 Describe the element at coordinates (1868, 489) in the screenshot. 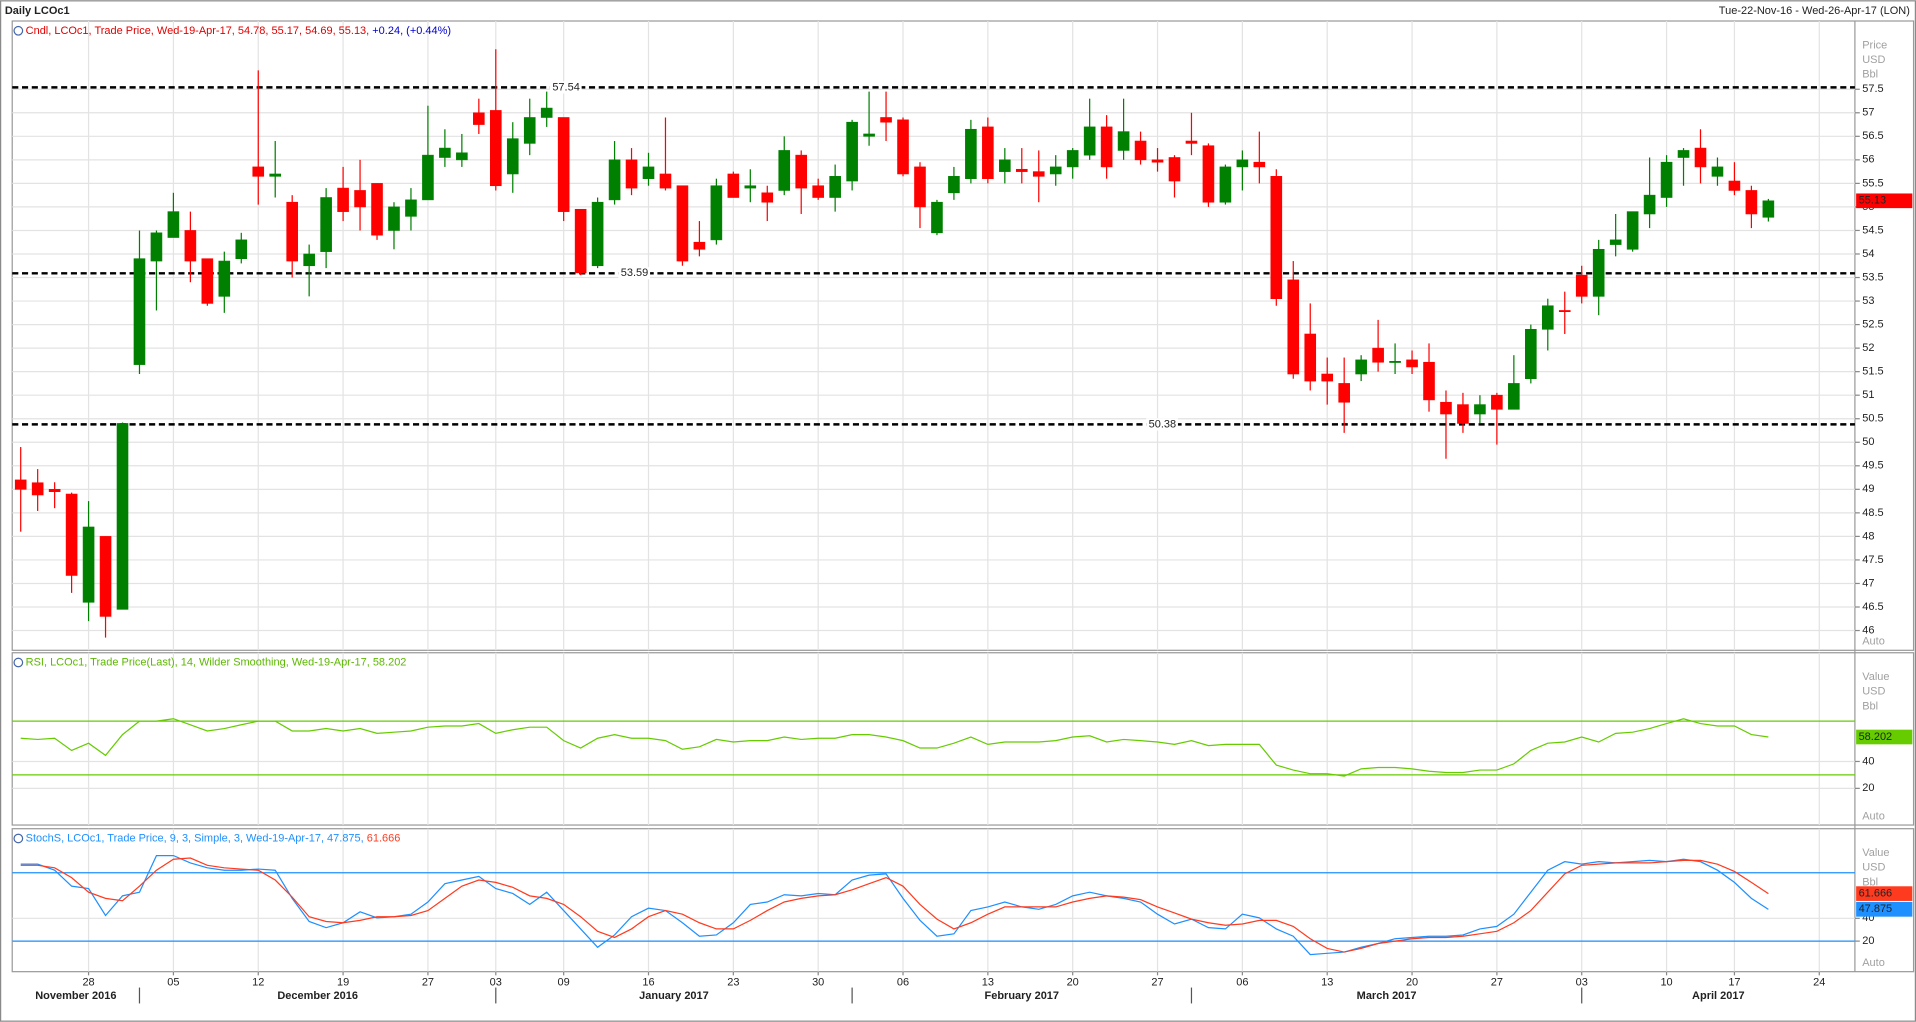

I see `y-tick-label: 49` at that location.